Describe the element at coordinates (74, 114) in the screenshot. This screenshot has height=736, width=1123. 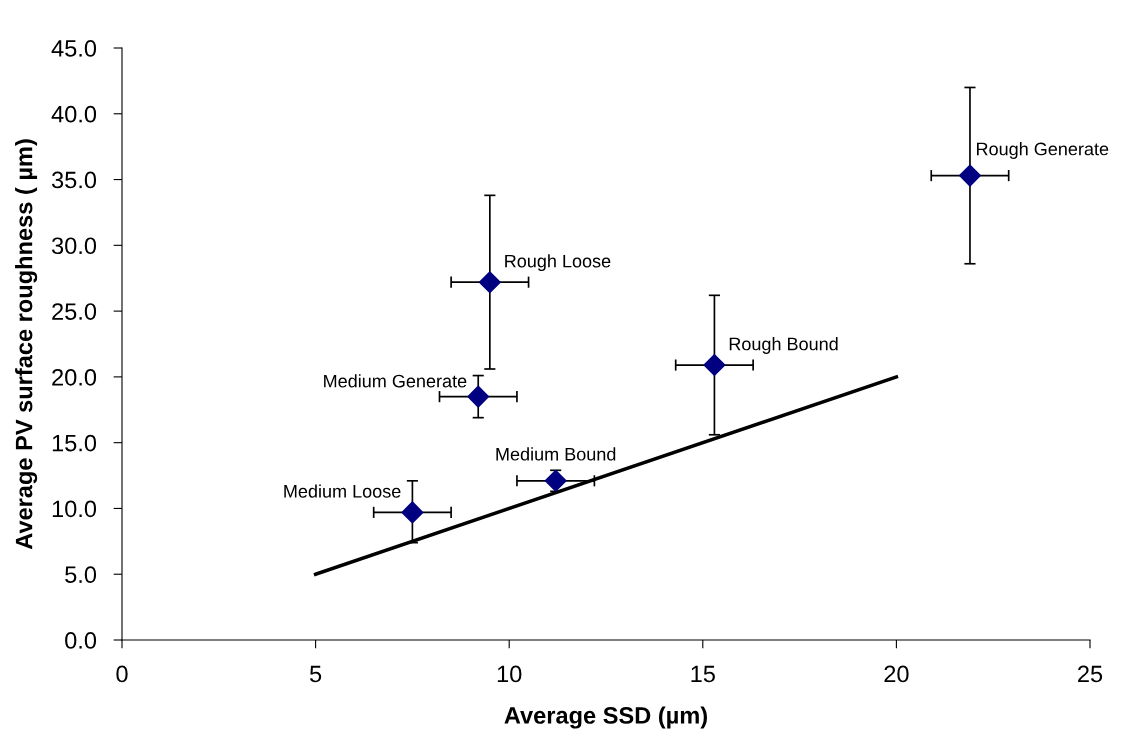
I see `y-tick-label: 40.0` at that location.